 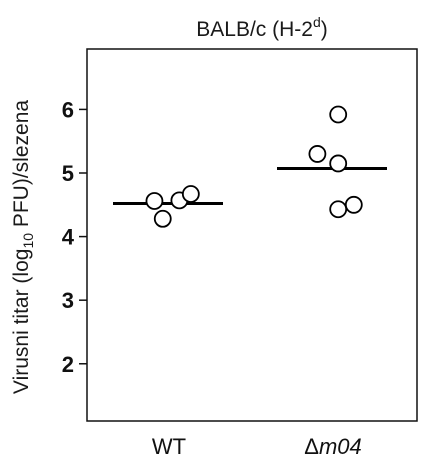 I want to click on y-axis-label: Virusni titar (log10 PFU)/slezena, so click(x=23, y=247).